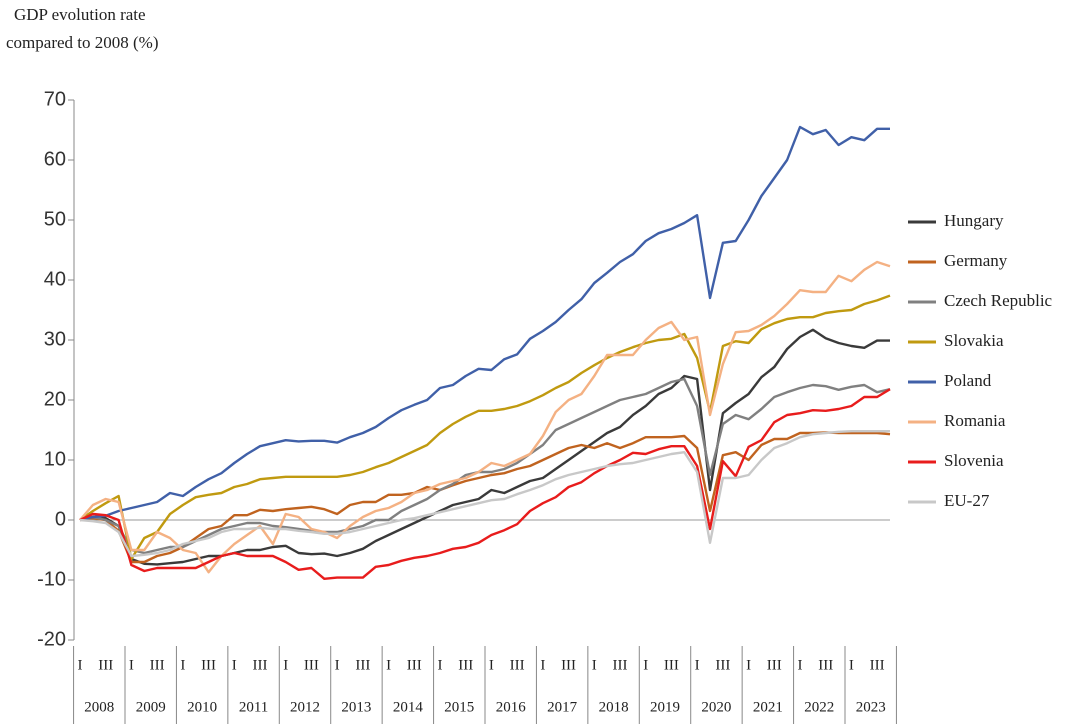  What do you see at coordinates (976, 260) in the screenshot?
I see `legend-label: Germany` at bounding box center [976, 260].